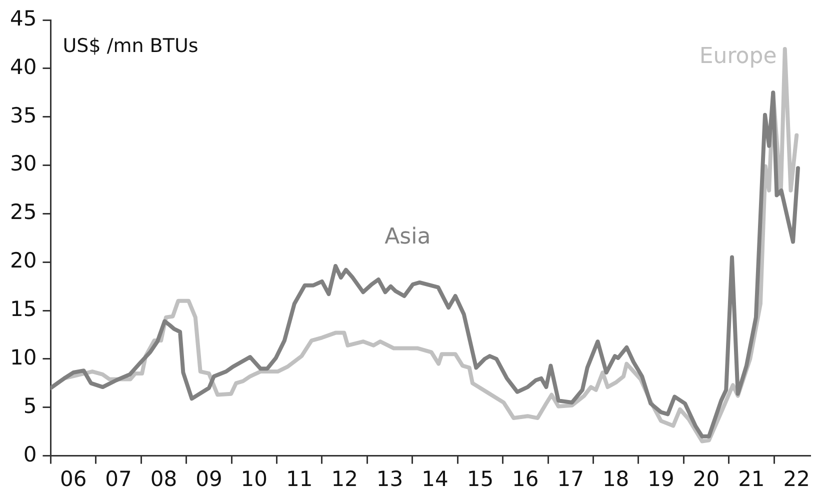 The width and height of the screenshot is (814, 501). Describe the element at coordinates (23, 260) in the screenshot. I see `y-tick-label: 20` at that location.